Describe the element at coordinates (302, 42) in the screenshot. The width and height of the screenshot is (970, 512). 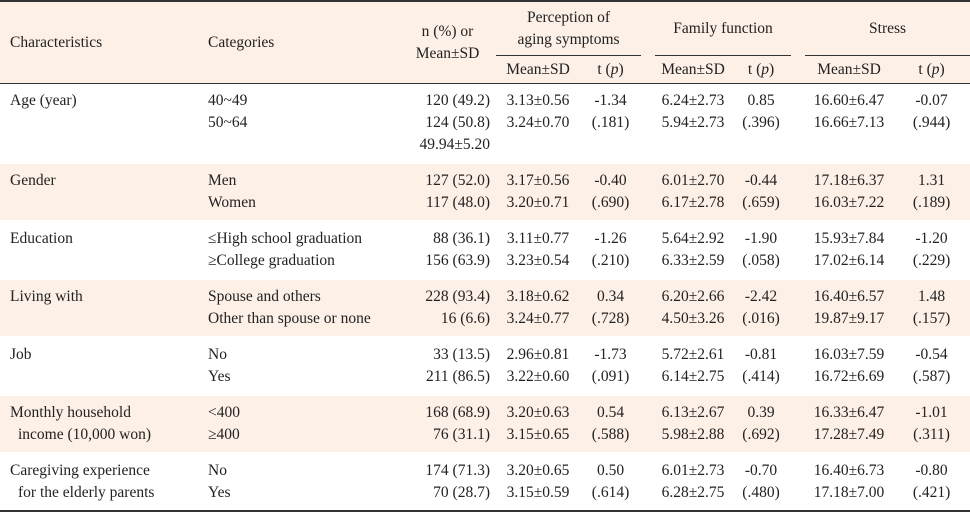
I see `header-categories: Categories` at that location.